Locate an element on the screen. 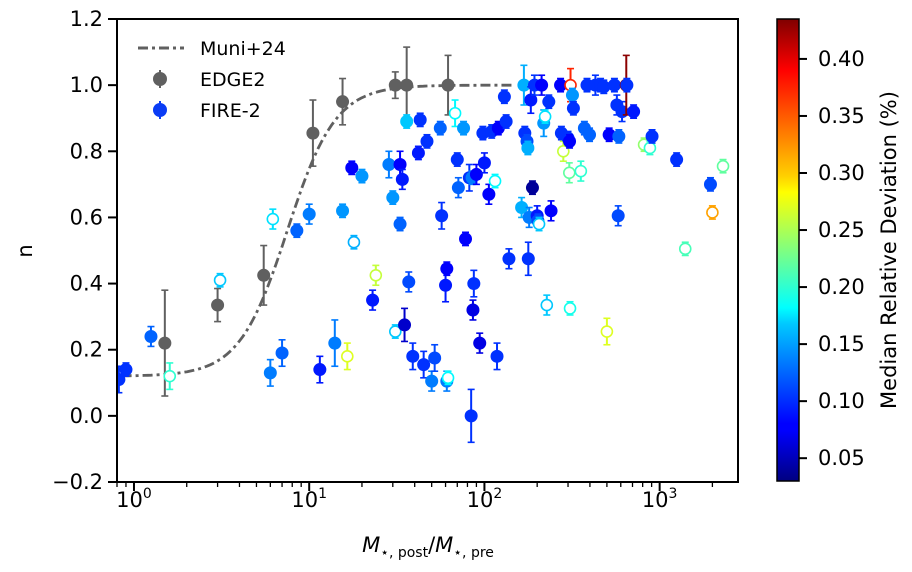  colorbar-label: Median Relative Deviation (%) is located at coordinates (889, 250).